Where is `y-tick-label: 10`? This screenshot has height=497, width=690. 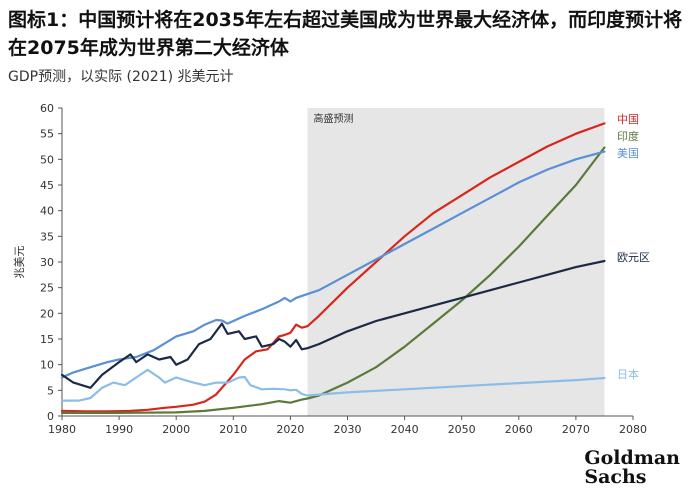 y-tick-label: 10 is located at coordinates (47, 365).